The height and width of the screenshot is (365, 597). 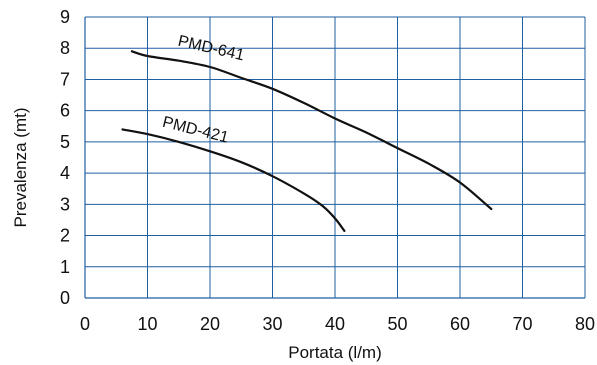 What do you see at coordinates (65, 173) in the screenshot?
I see `y-tick-label: 4` at bounding box center [65, 173].